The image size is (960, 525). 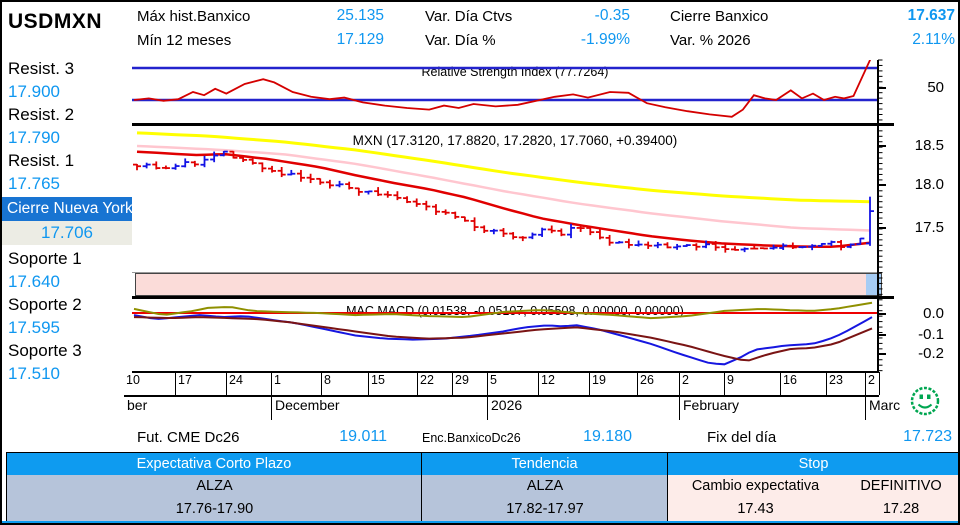 I want to click on fut-cme-label: Fut. CME Dc26, so click(x=188, y=437).